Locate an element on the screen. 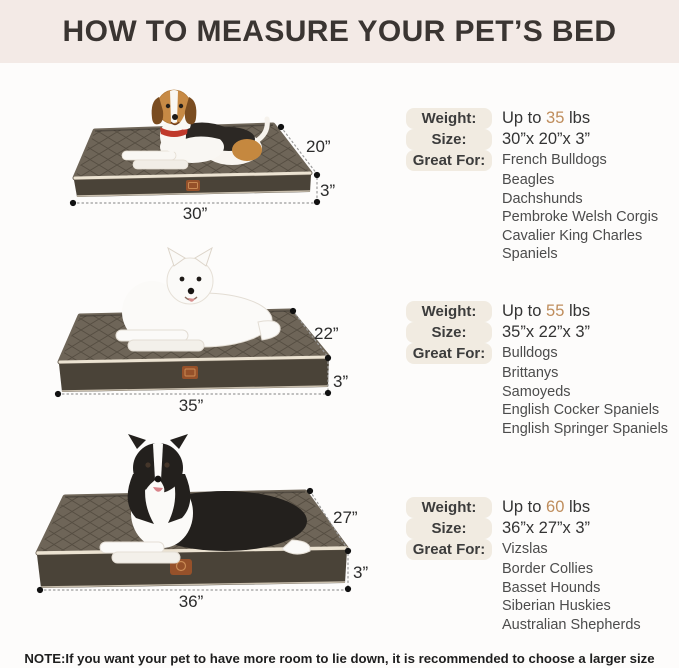 The height and width of the screenshot is (668, 679). breed-item: Brittanys is located at coordinates (530, 373).